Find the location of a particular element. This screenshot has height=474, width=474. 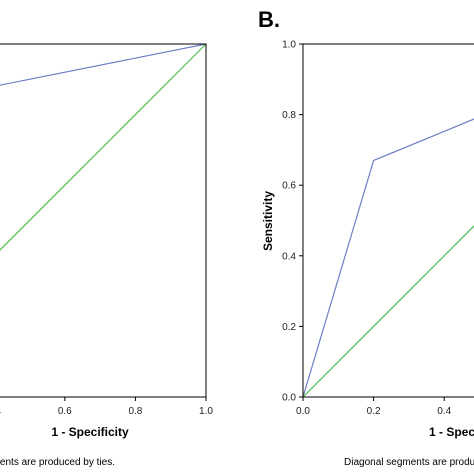

panel-a-x-tick-label: 0.8 is located at coordinates (135, 411).